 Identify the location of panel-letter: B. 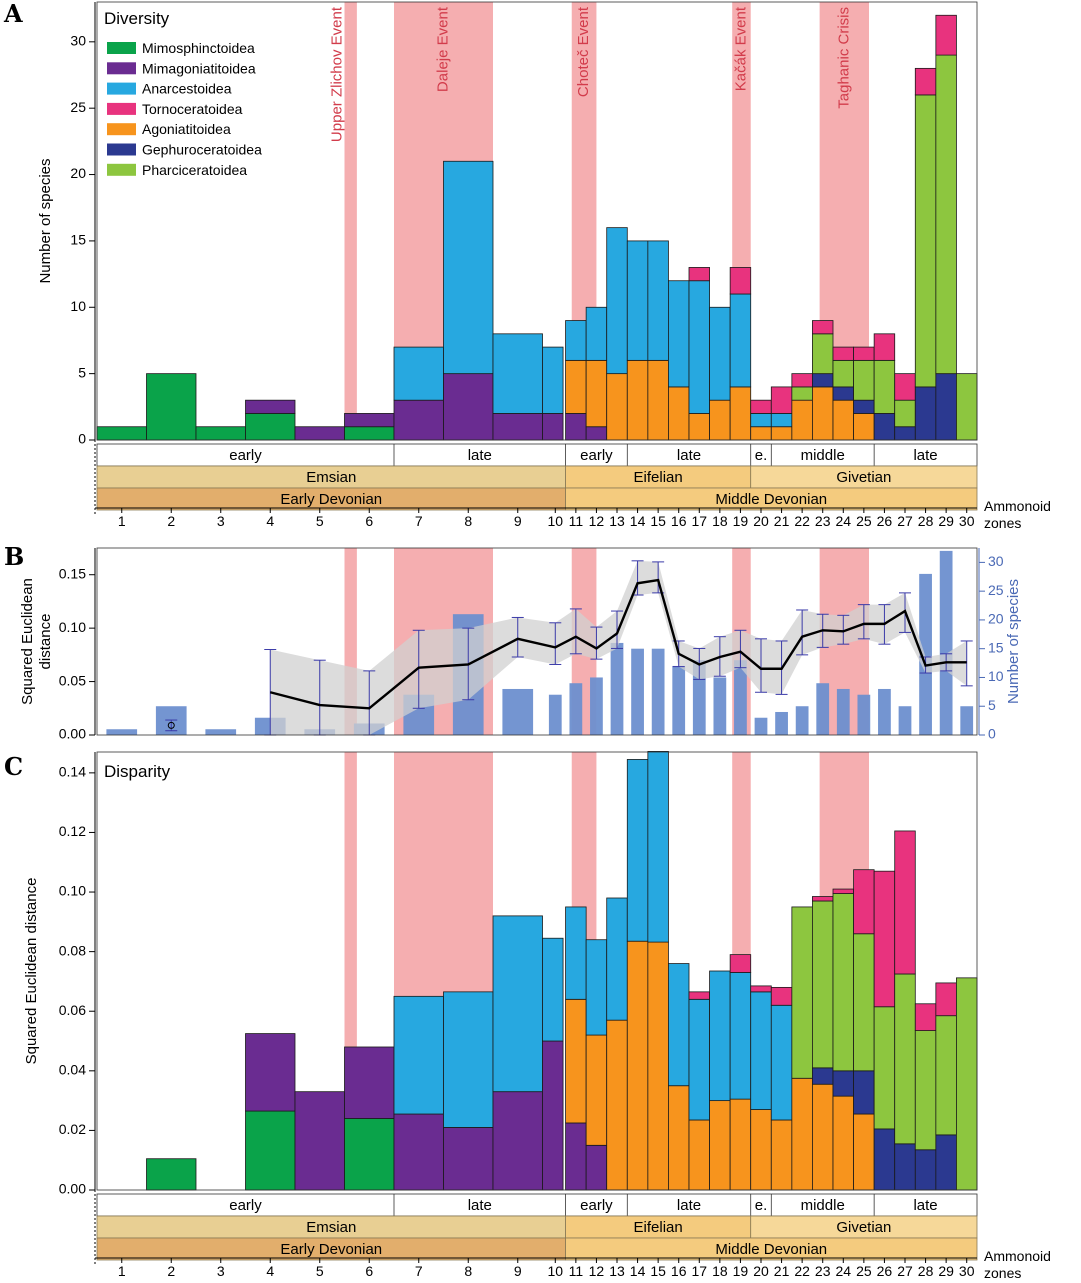
(14, 556).